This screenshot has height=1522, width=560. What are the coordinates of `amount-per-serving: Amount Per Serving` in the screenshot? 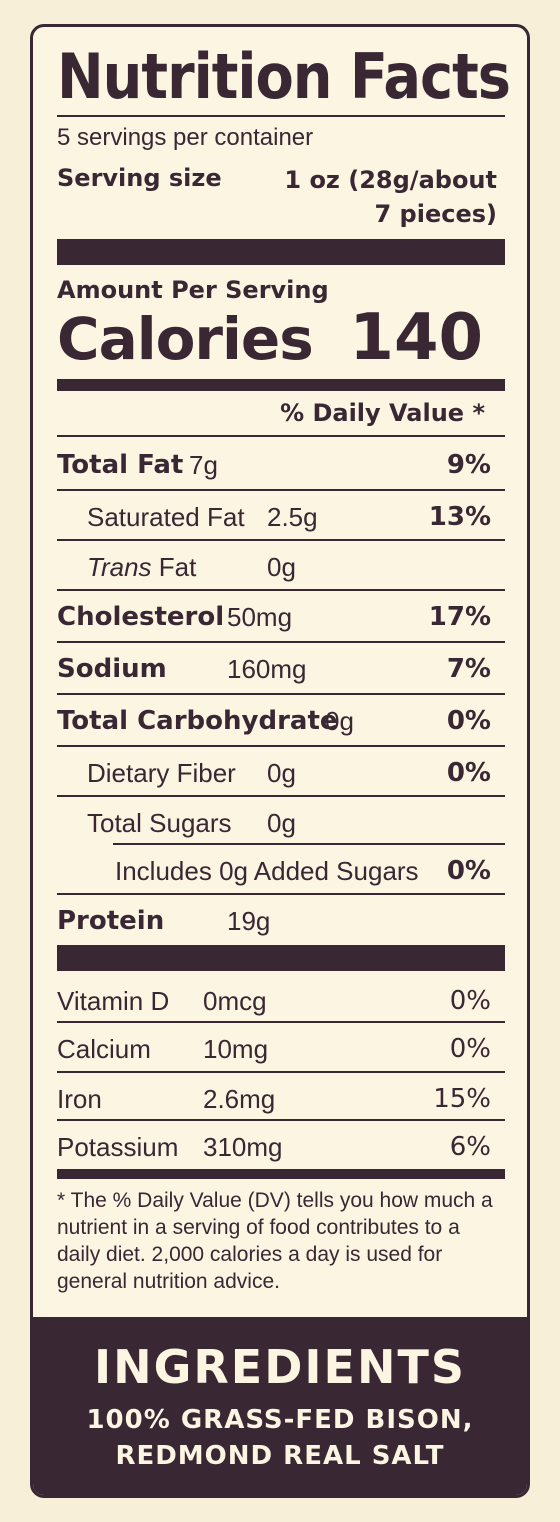 It's located at (193, 290).